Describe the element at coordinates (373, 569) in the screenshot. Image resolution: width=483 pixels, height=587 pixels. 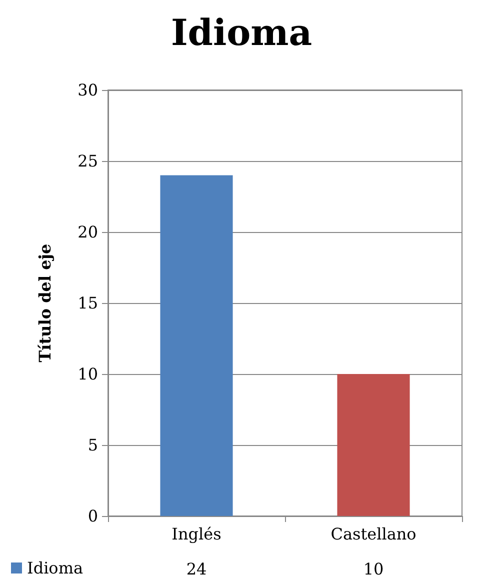
I see `data-label: 10` at that location.